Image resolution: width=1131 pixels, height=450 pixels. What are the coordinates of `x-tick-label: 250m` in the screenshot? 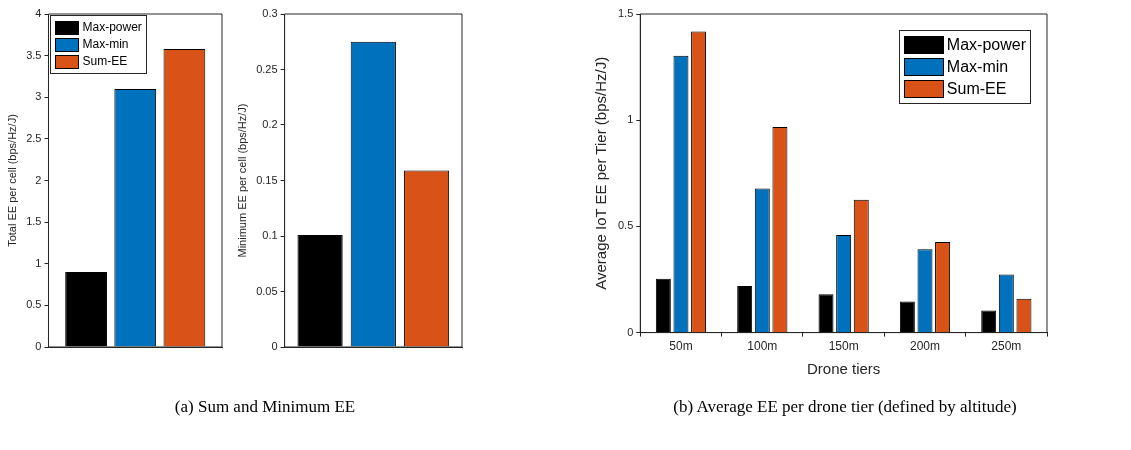 It's located at (1006, 346).